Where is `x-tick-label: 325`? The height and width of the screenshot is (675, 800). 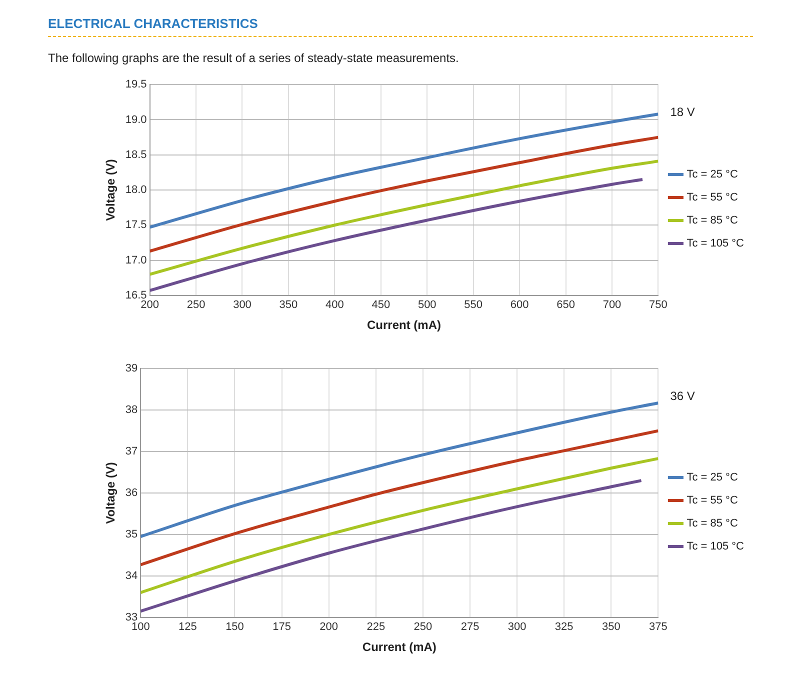
x-tick-label: 325 is located at coordinates (564, 627).